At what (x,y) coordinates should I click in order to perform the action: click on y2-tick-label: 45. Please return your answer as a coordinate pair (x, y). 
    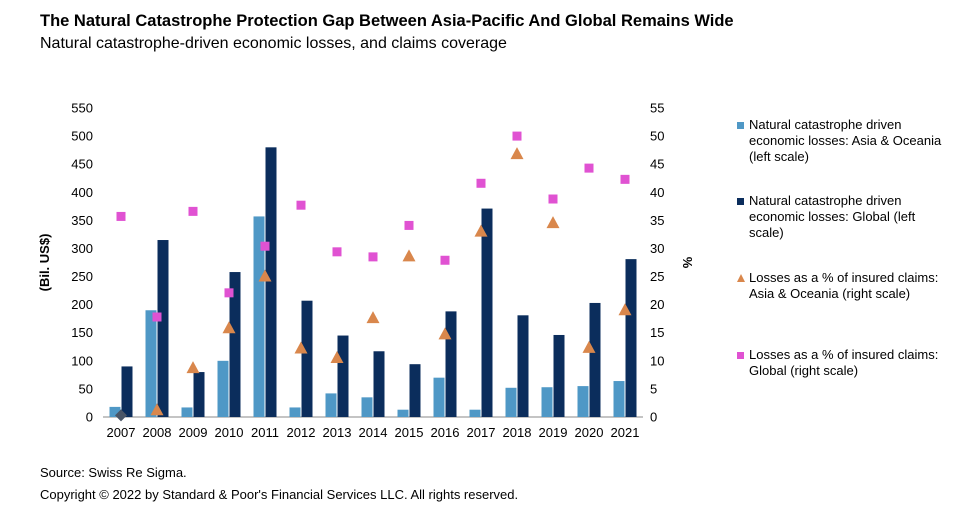
    Looking at the image, I should click on (657, 164).